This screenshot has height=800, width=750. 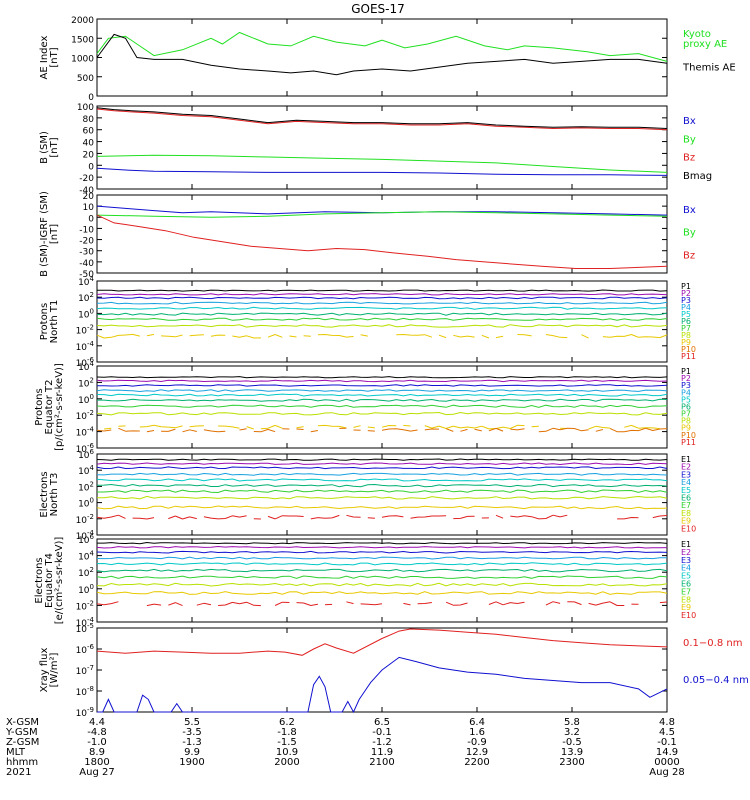 What do you see at coordinates (716, 680) in the screenshot?
I see `legend-label: 0.05−0.4 nm` at bounding box center [716, 680].